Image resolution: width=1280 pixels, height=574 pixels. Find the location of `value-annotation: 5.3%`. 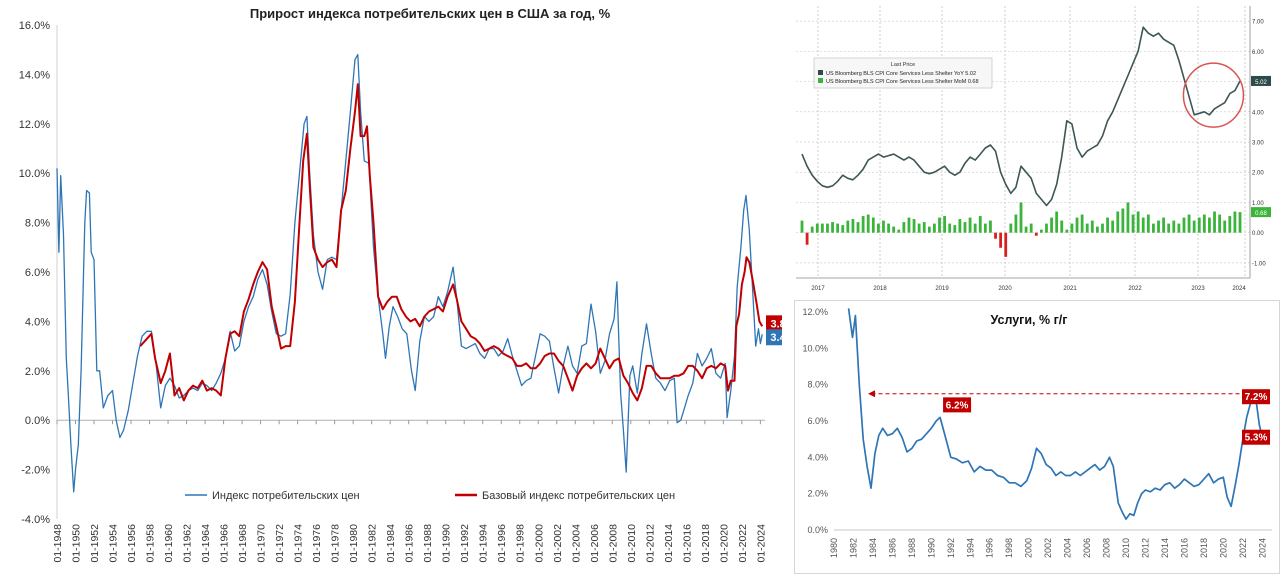

value-annotation: 5.3% is located at coordinates (1256, 437).